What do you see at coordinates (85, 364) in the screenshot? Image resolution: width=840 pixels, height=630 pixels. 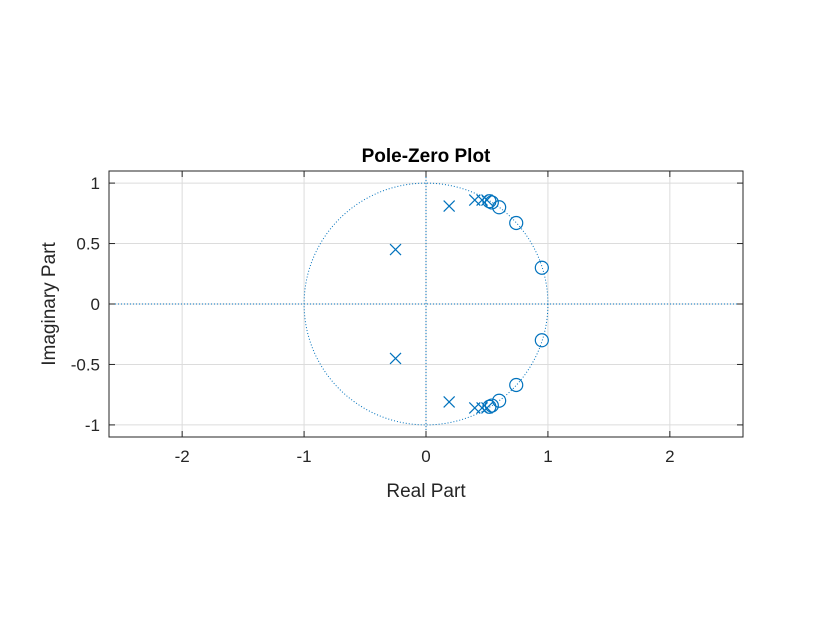 I see `y-tick-label: -0.5` at bounding box center [85, 364].